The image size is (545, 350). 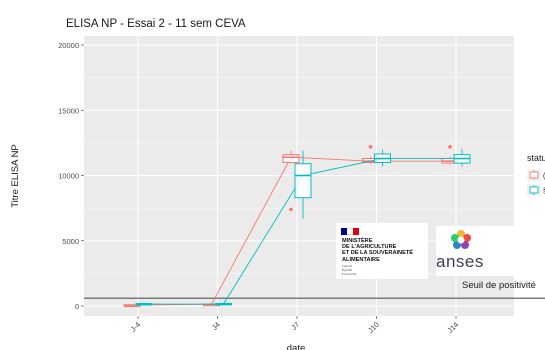 I want to click on reference-line-label: Seuil de positivité, so click(x=499, y=285).